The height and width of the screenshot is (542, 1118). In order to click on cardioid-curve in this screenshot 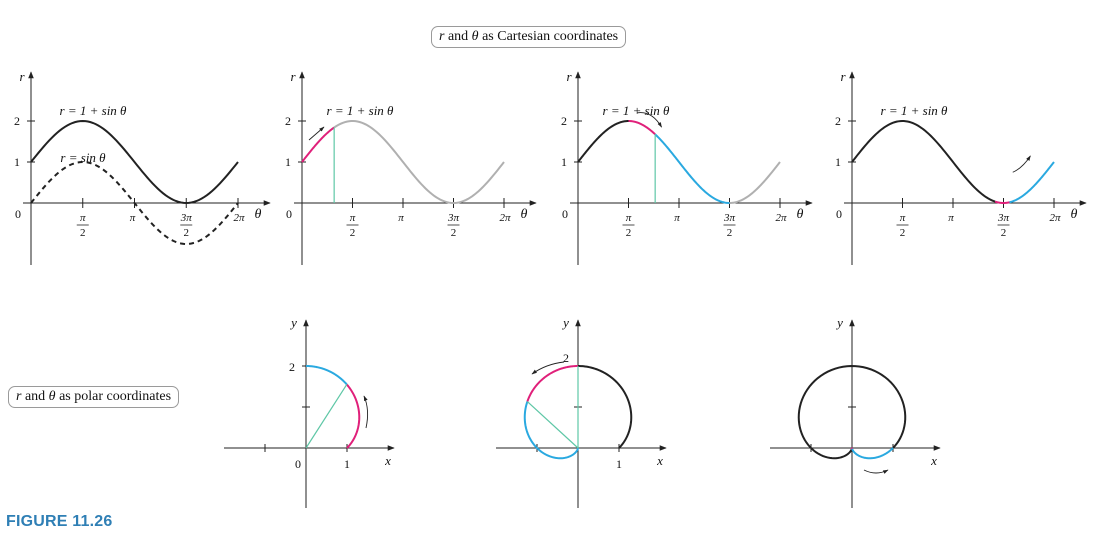, I will do `click(134, 162)`.